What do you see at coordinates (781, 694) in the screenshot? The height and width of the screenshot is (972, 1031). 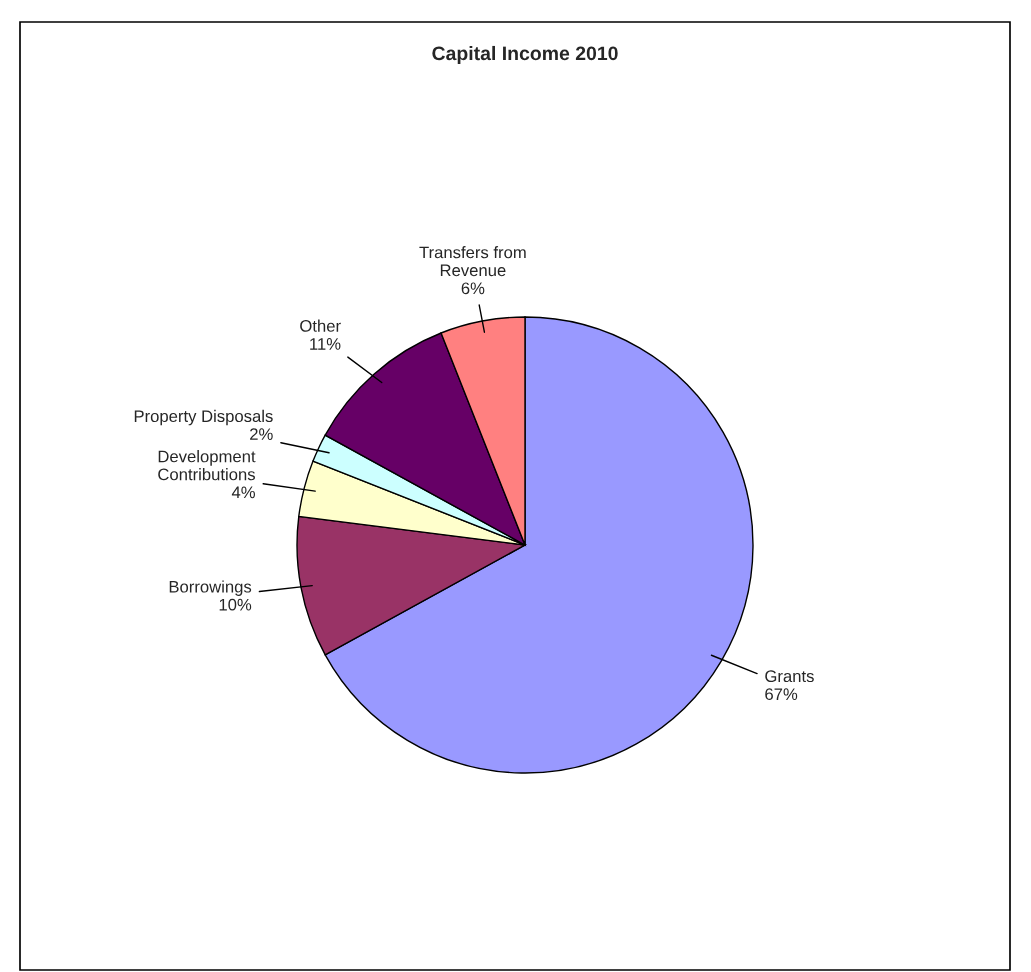 I see `data-label: 67%` at bounding box center [781, 694].